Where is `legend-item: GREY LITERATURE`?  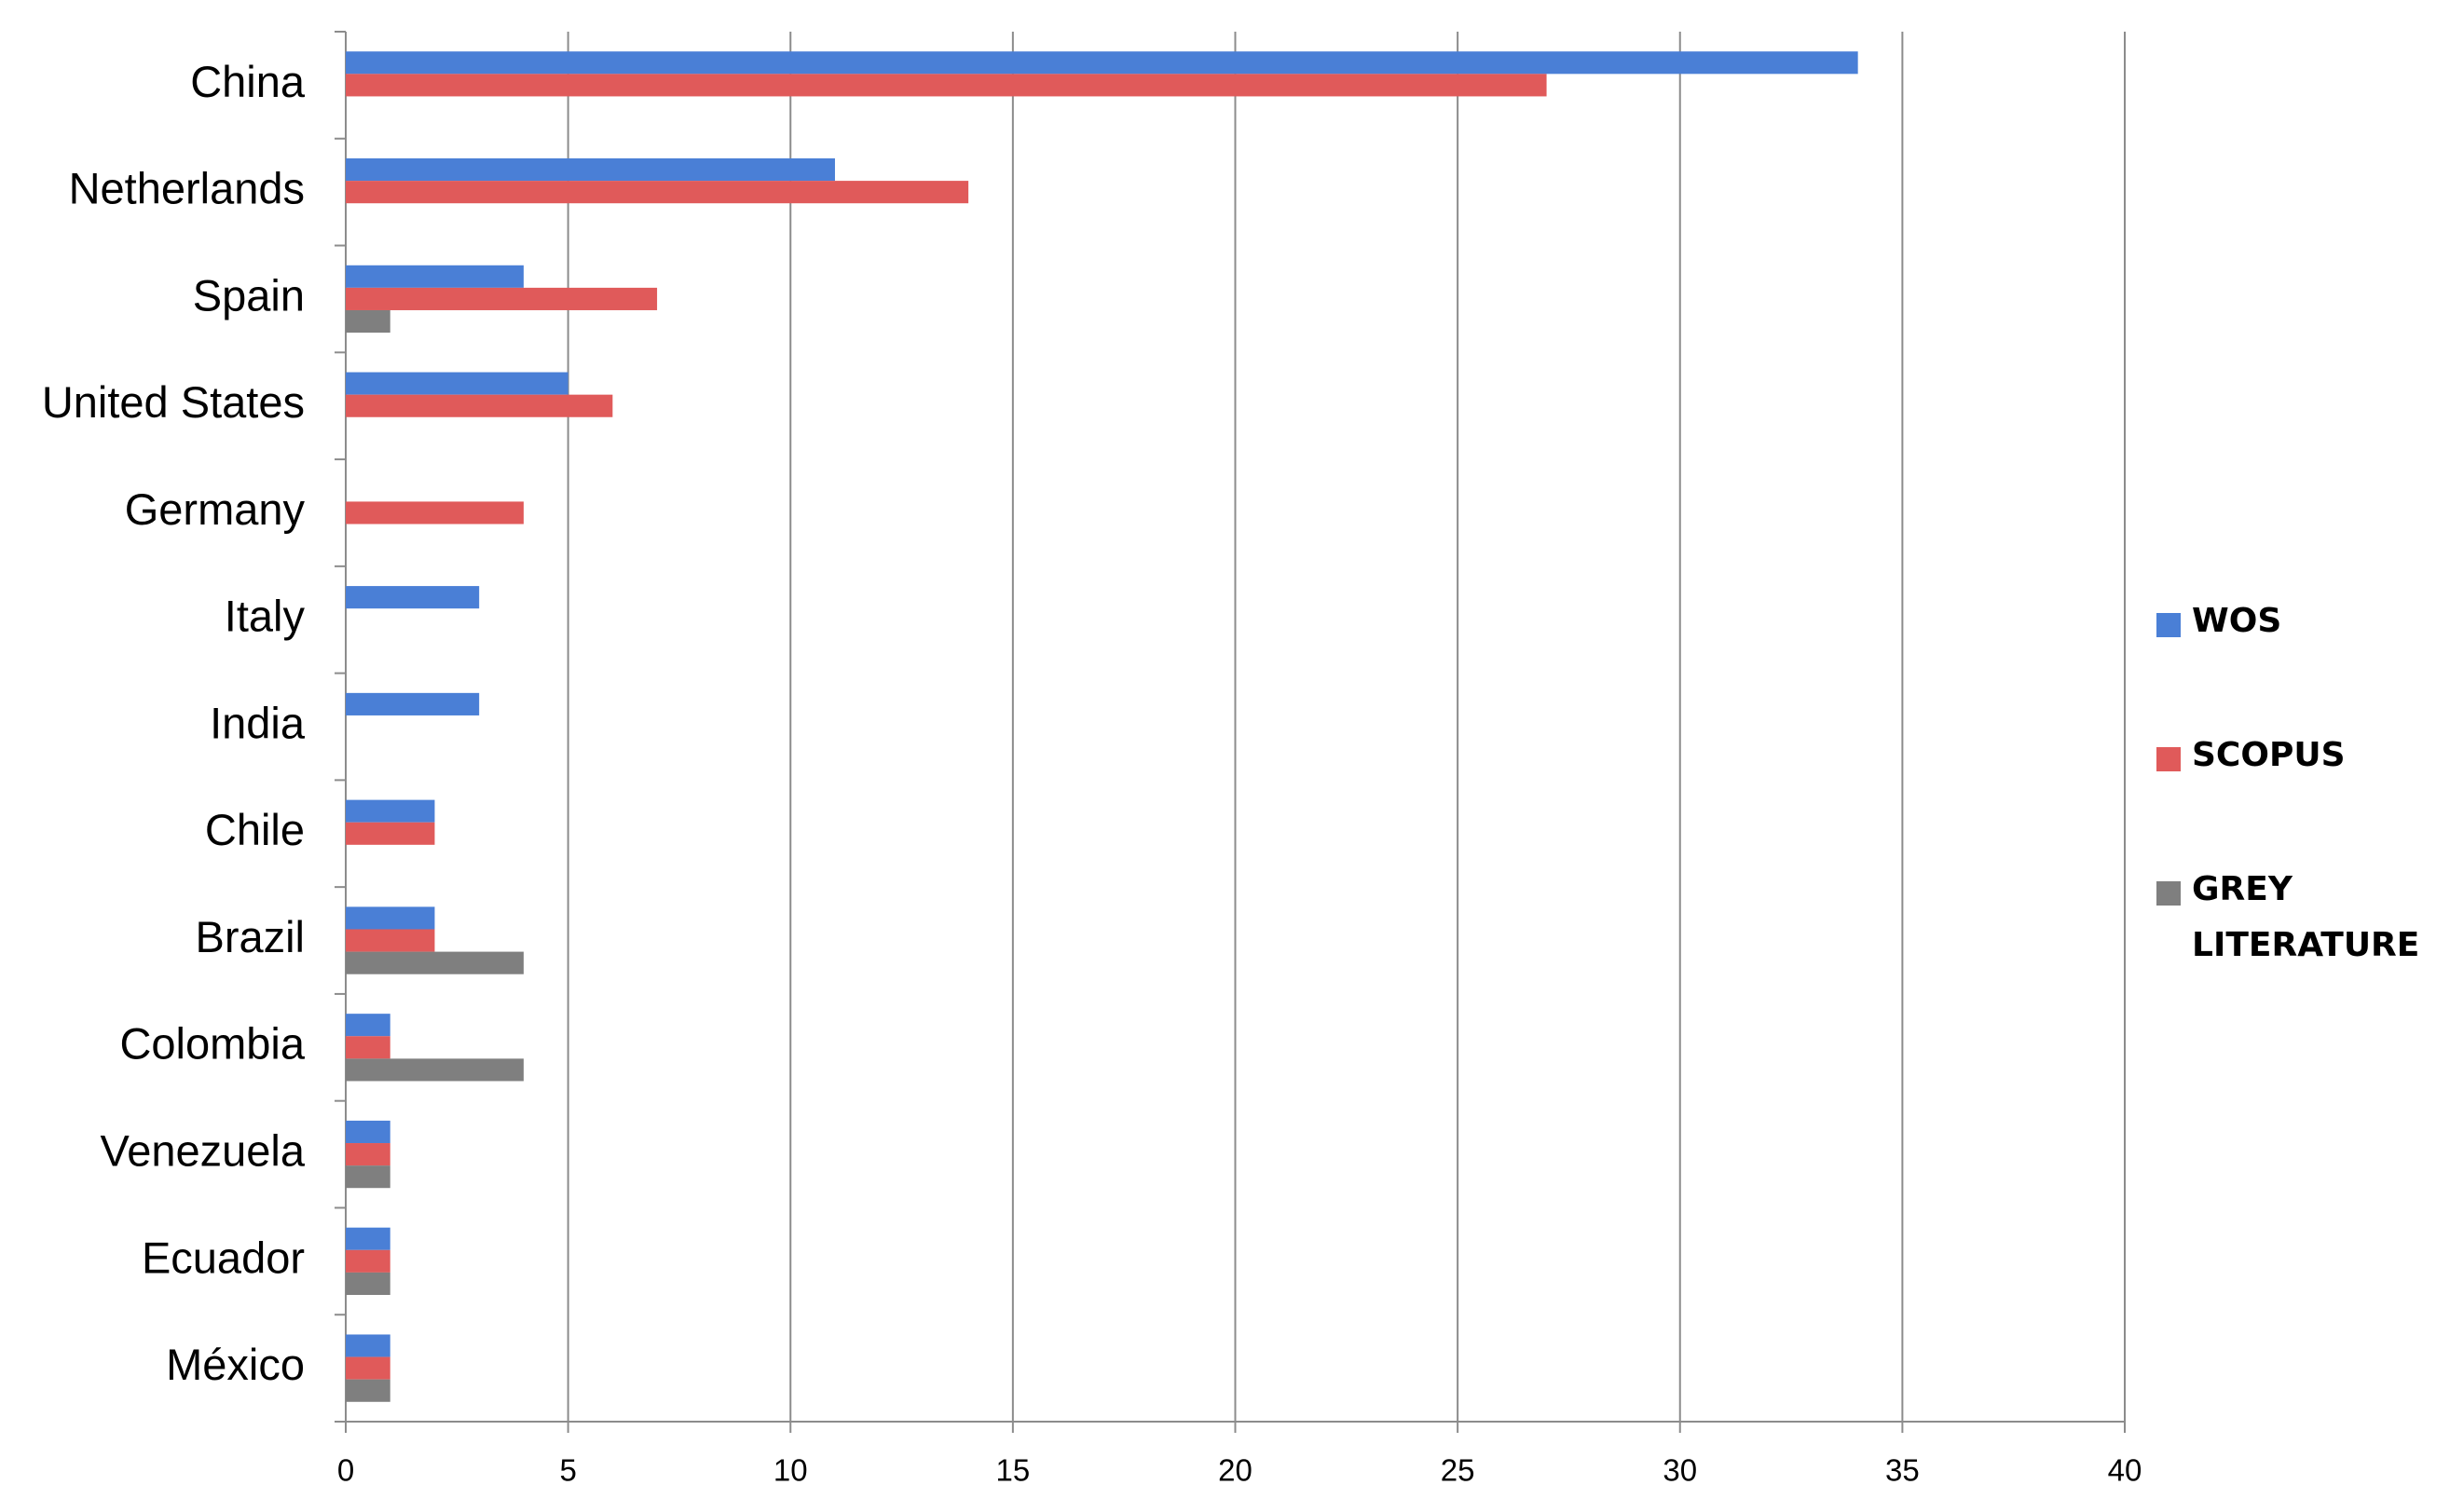 legend-item: GREY LITERATURE is located at coordinates (2290, 922).